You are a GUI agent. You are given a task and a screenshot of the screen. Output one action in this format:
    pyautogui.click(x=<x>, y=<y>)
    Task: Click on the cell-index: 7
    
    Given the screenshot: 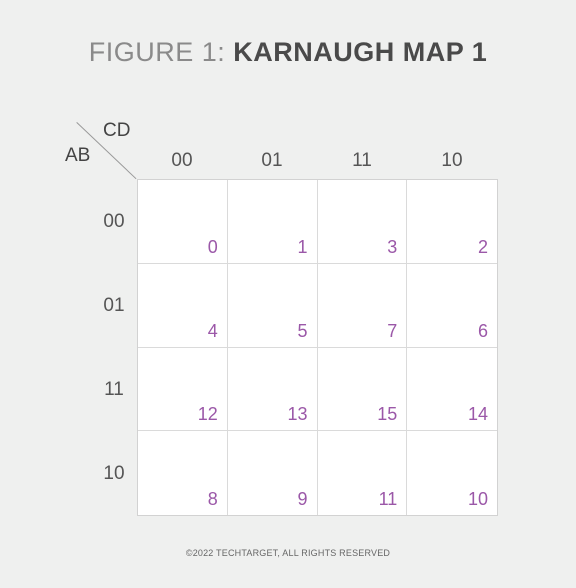 What is the action you would take?
    pyautogui.click(x=392, y=330)
    